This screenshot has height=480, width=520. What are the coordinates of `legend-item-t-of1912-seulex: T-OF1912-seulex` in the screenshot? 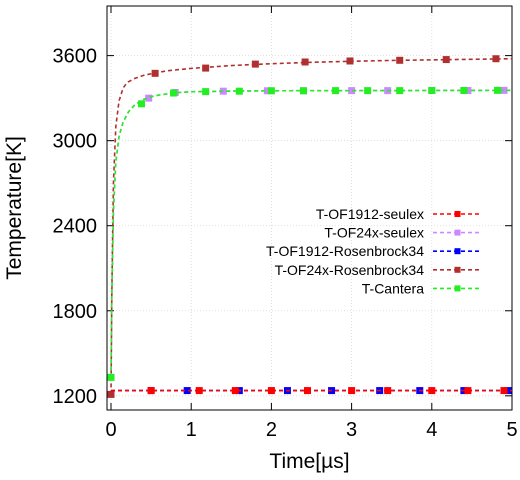 It's located at (399, 214).